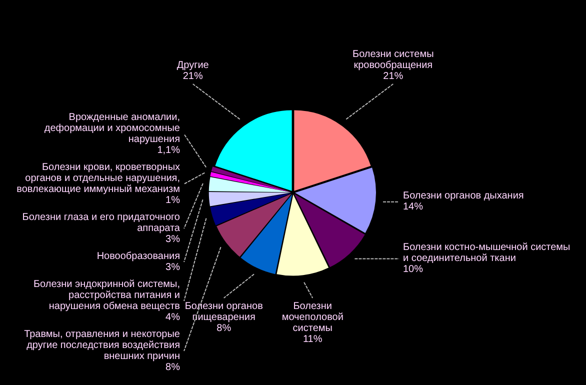  What do you see at coordinates (393, 59) in the screenshot?
I see `slice-label: Болезни системы кровообращения` at bounding box center [393, 59].